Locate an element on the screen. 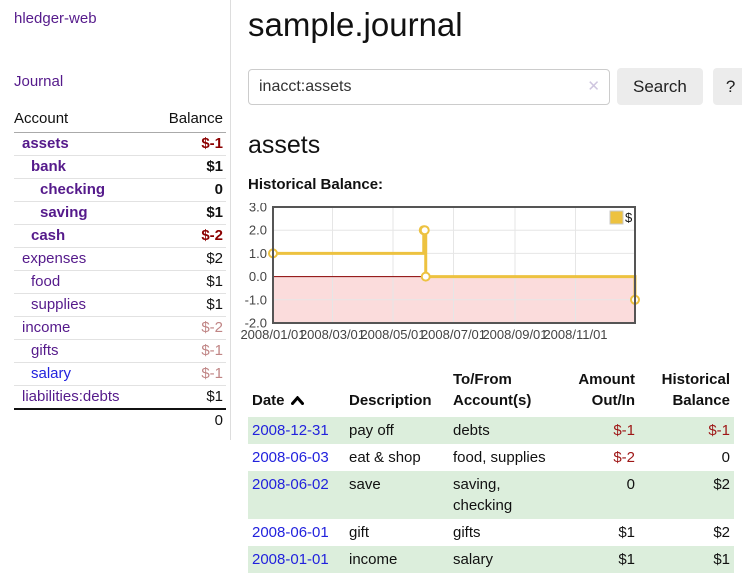  date-cell: 2008-06-03 is located at coordinates (296, 457).